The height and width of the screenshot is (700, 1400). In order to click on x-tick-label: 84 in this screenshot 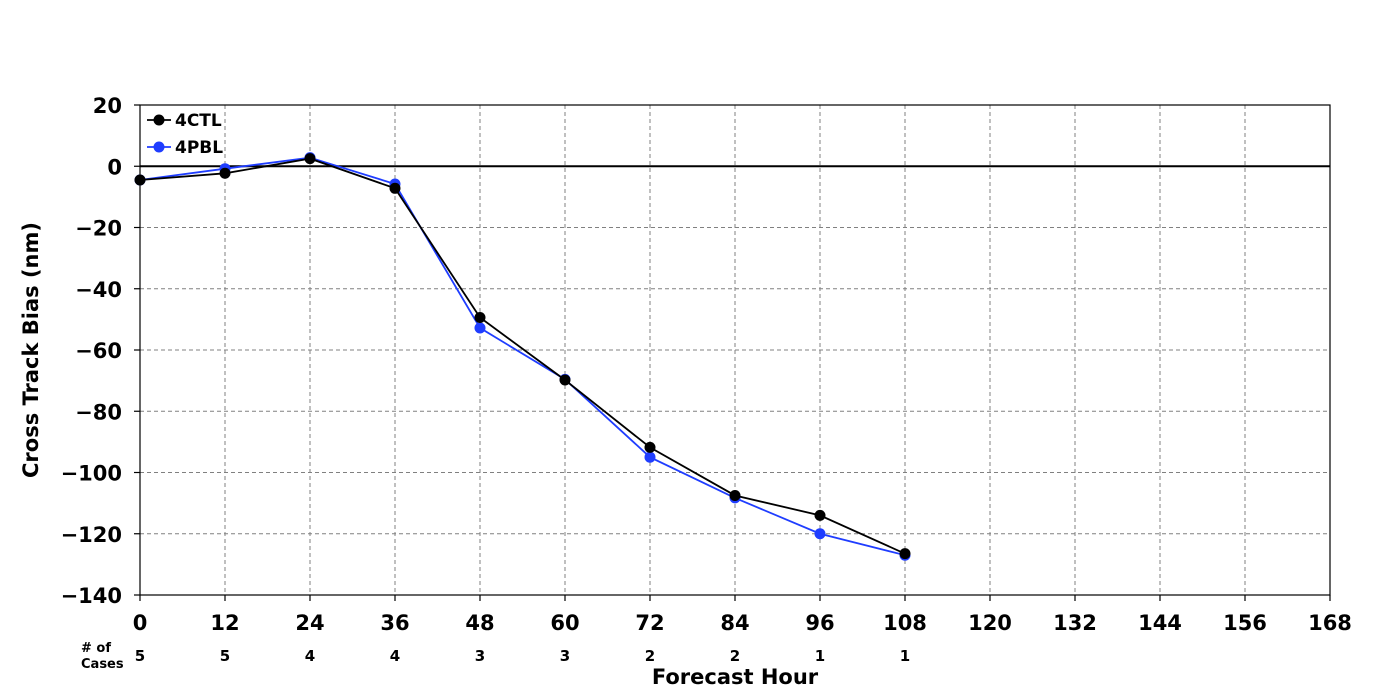, I will do `click(734, 623)`.